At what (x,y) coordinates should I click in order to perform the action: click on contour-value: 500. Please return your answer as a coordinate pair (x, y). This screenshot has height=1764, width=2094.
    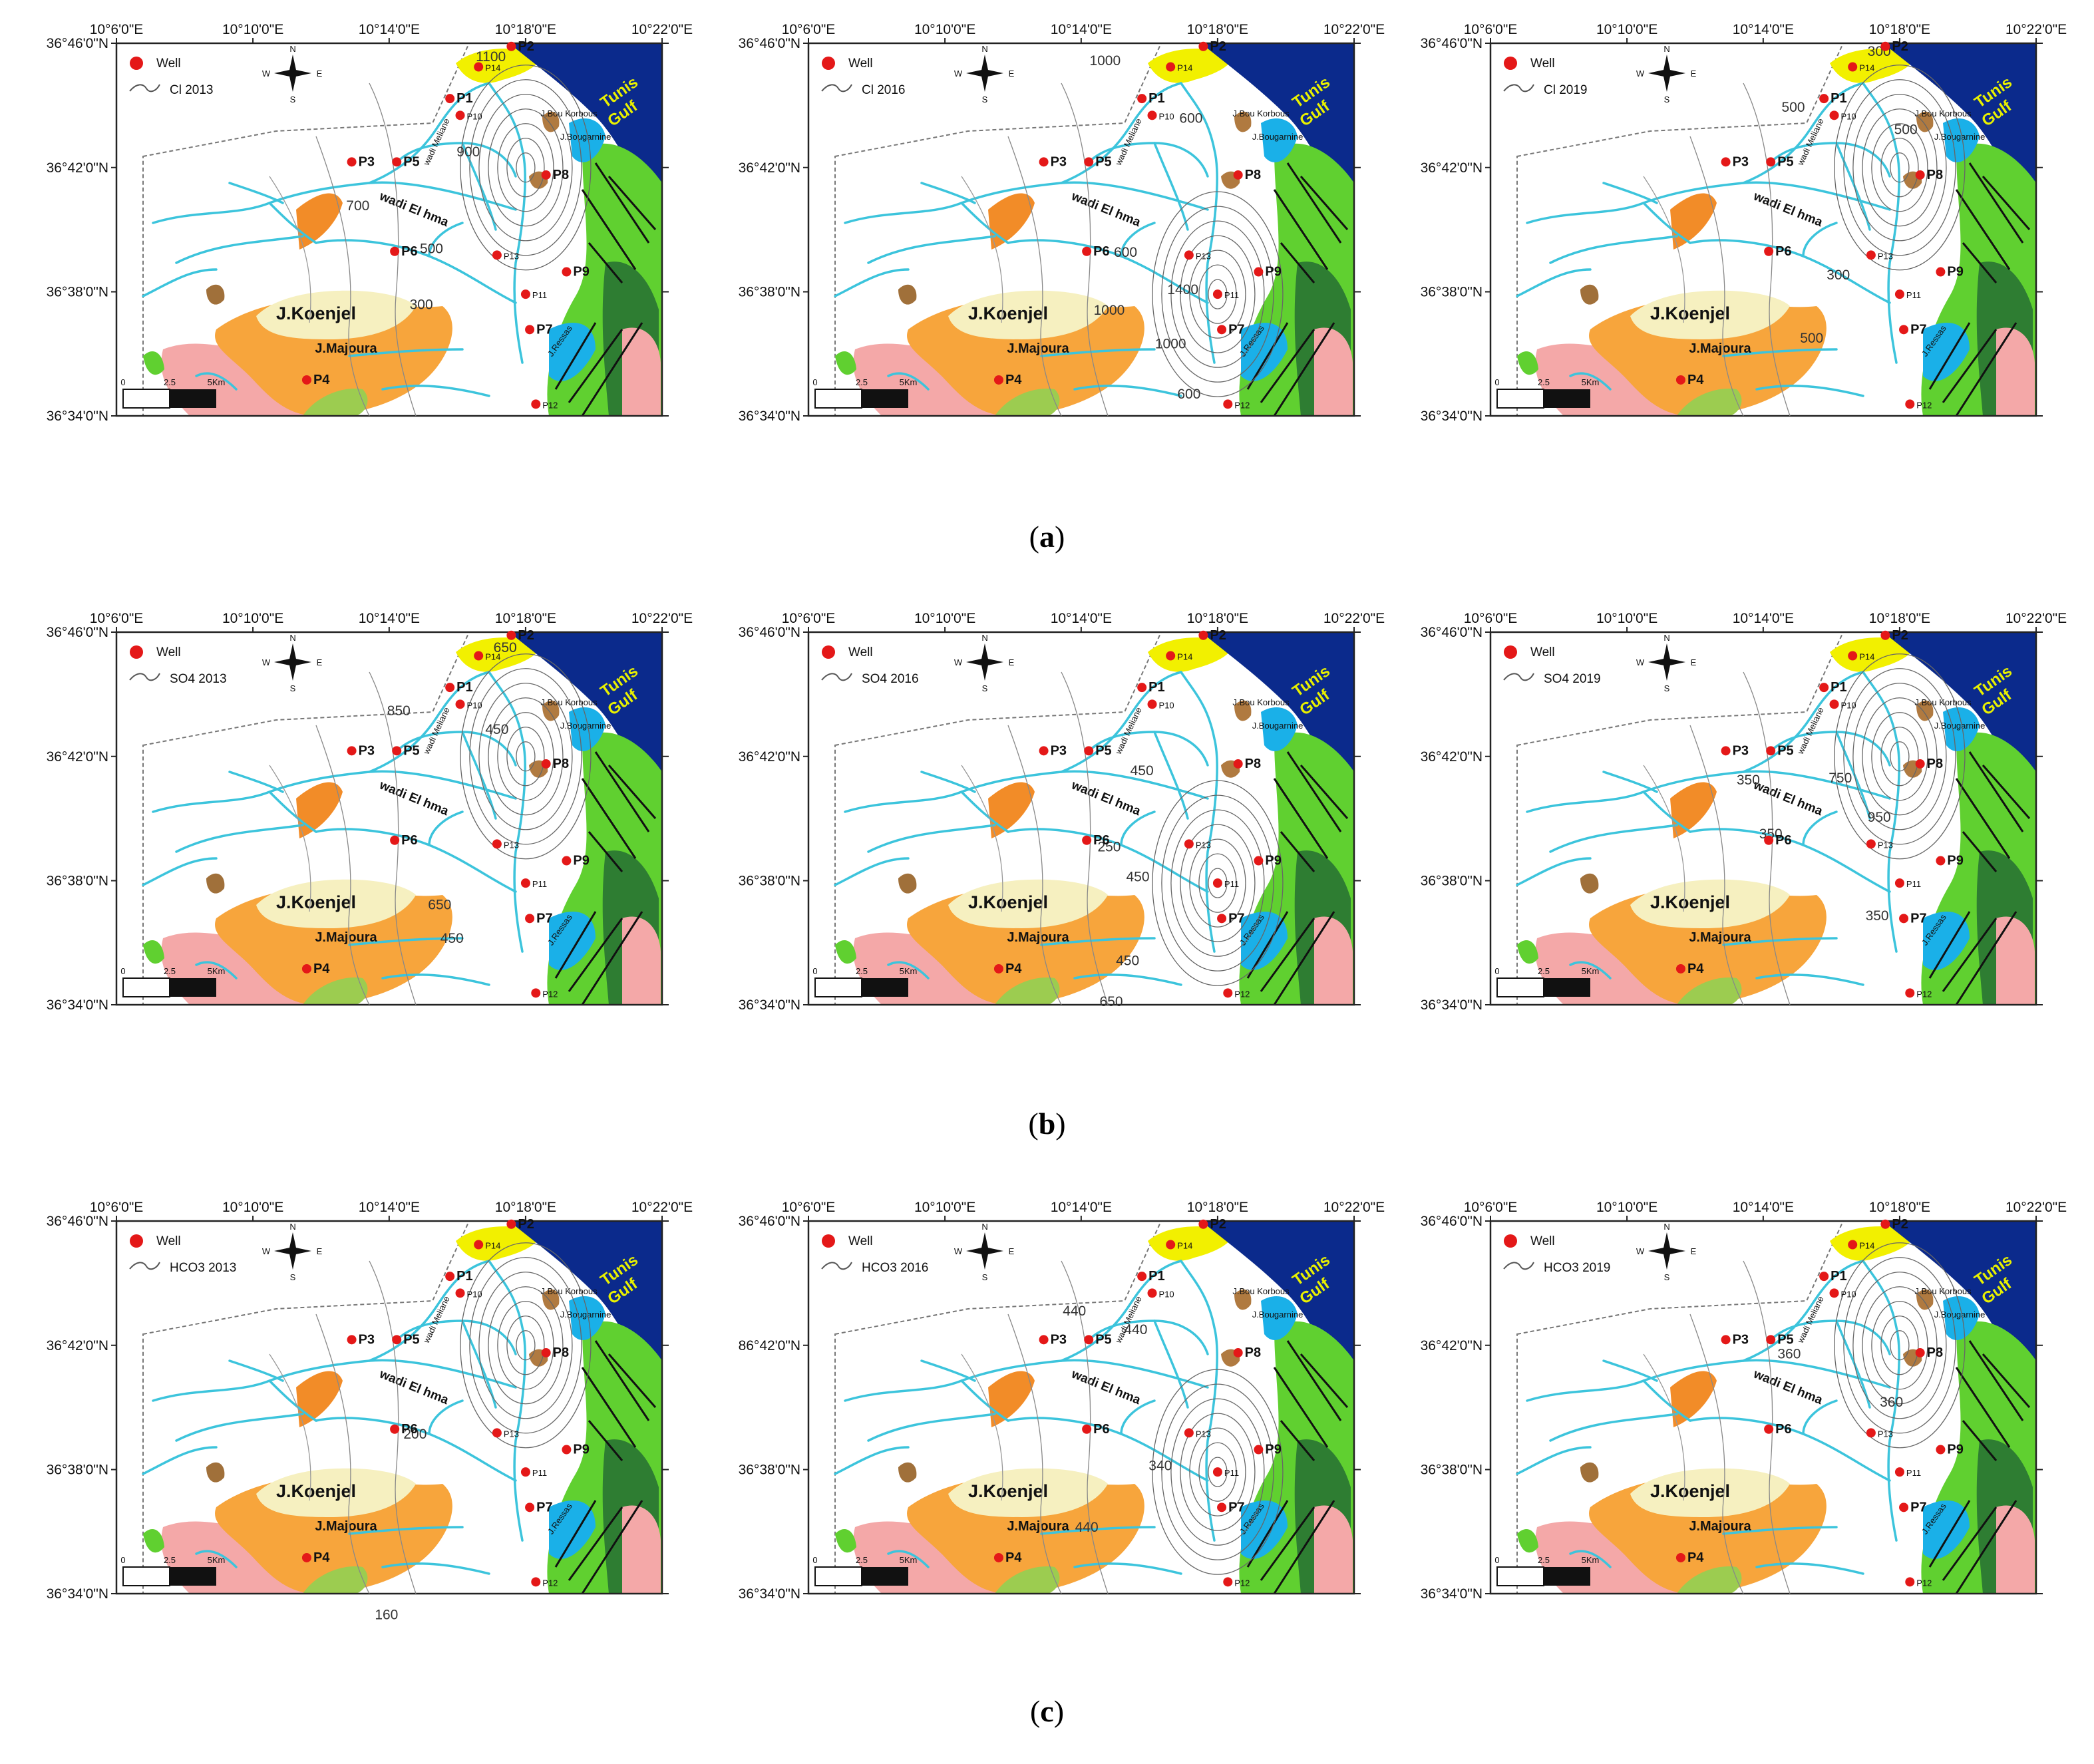
    Looking at the image, I should click on (431, 249).